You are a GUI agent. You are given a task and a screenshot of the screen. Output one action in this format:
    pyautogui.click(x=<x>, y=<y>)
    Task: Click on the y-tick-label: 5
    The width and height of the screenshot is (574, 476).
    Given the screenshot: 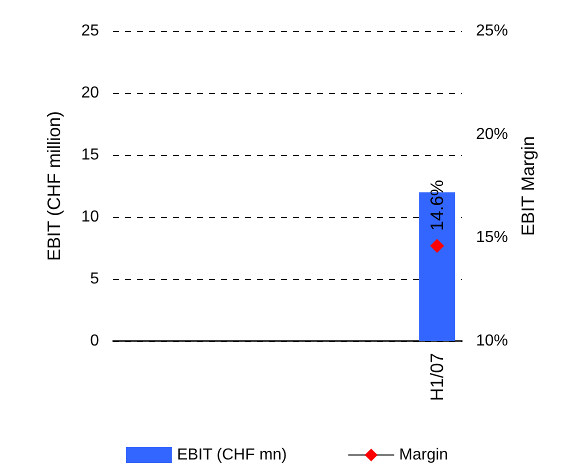 What is the action you would take?
    pyautogui.click(x=95, y=279)
    